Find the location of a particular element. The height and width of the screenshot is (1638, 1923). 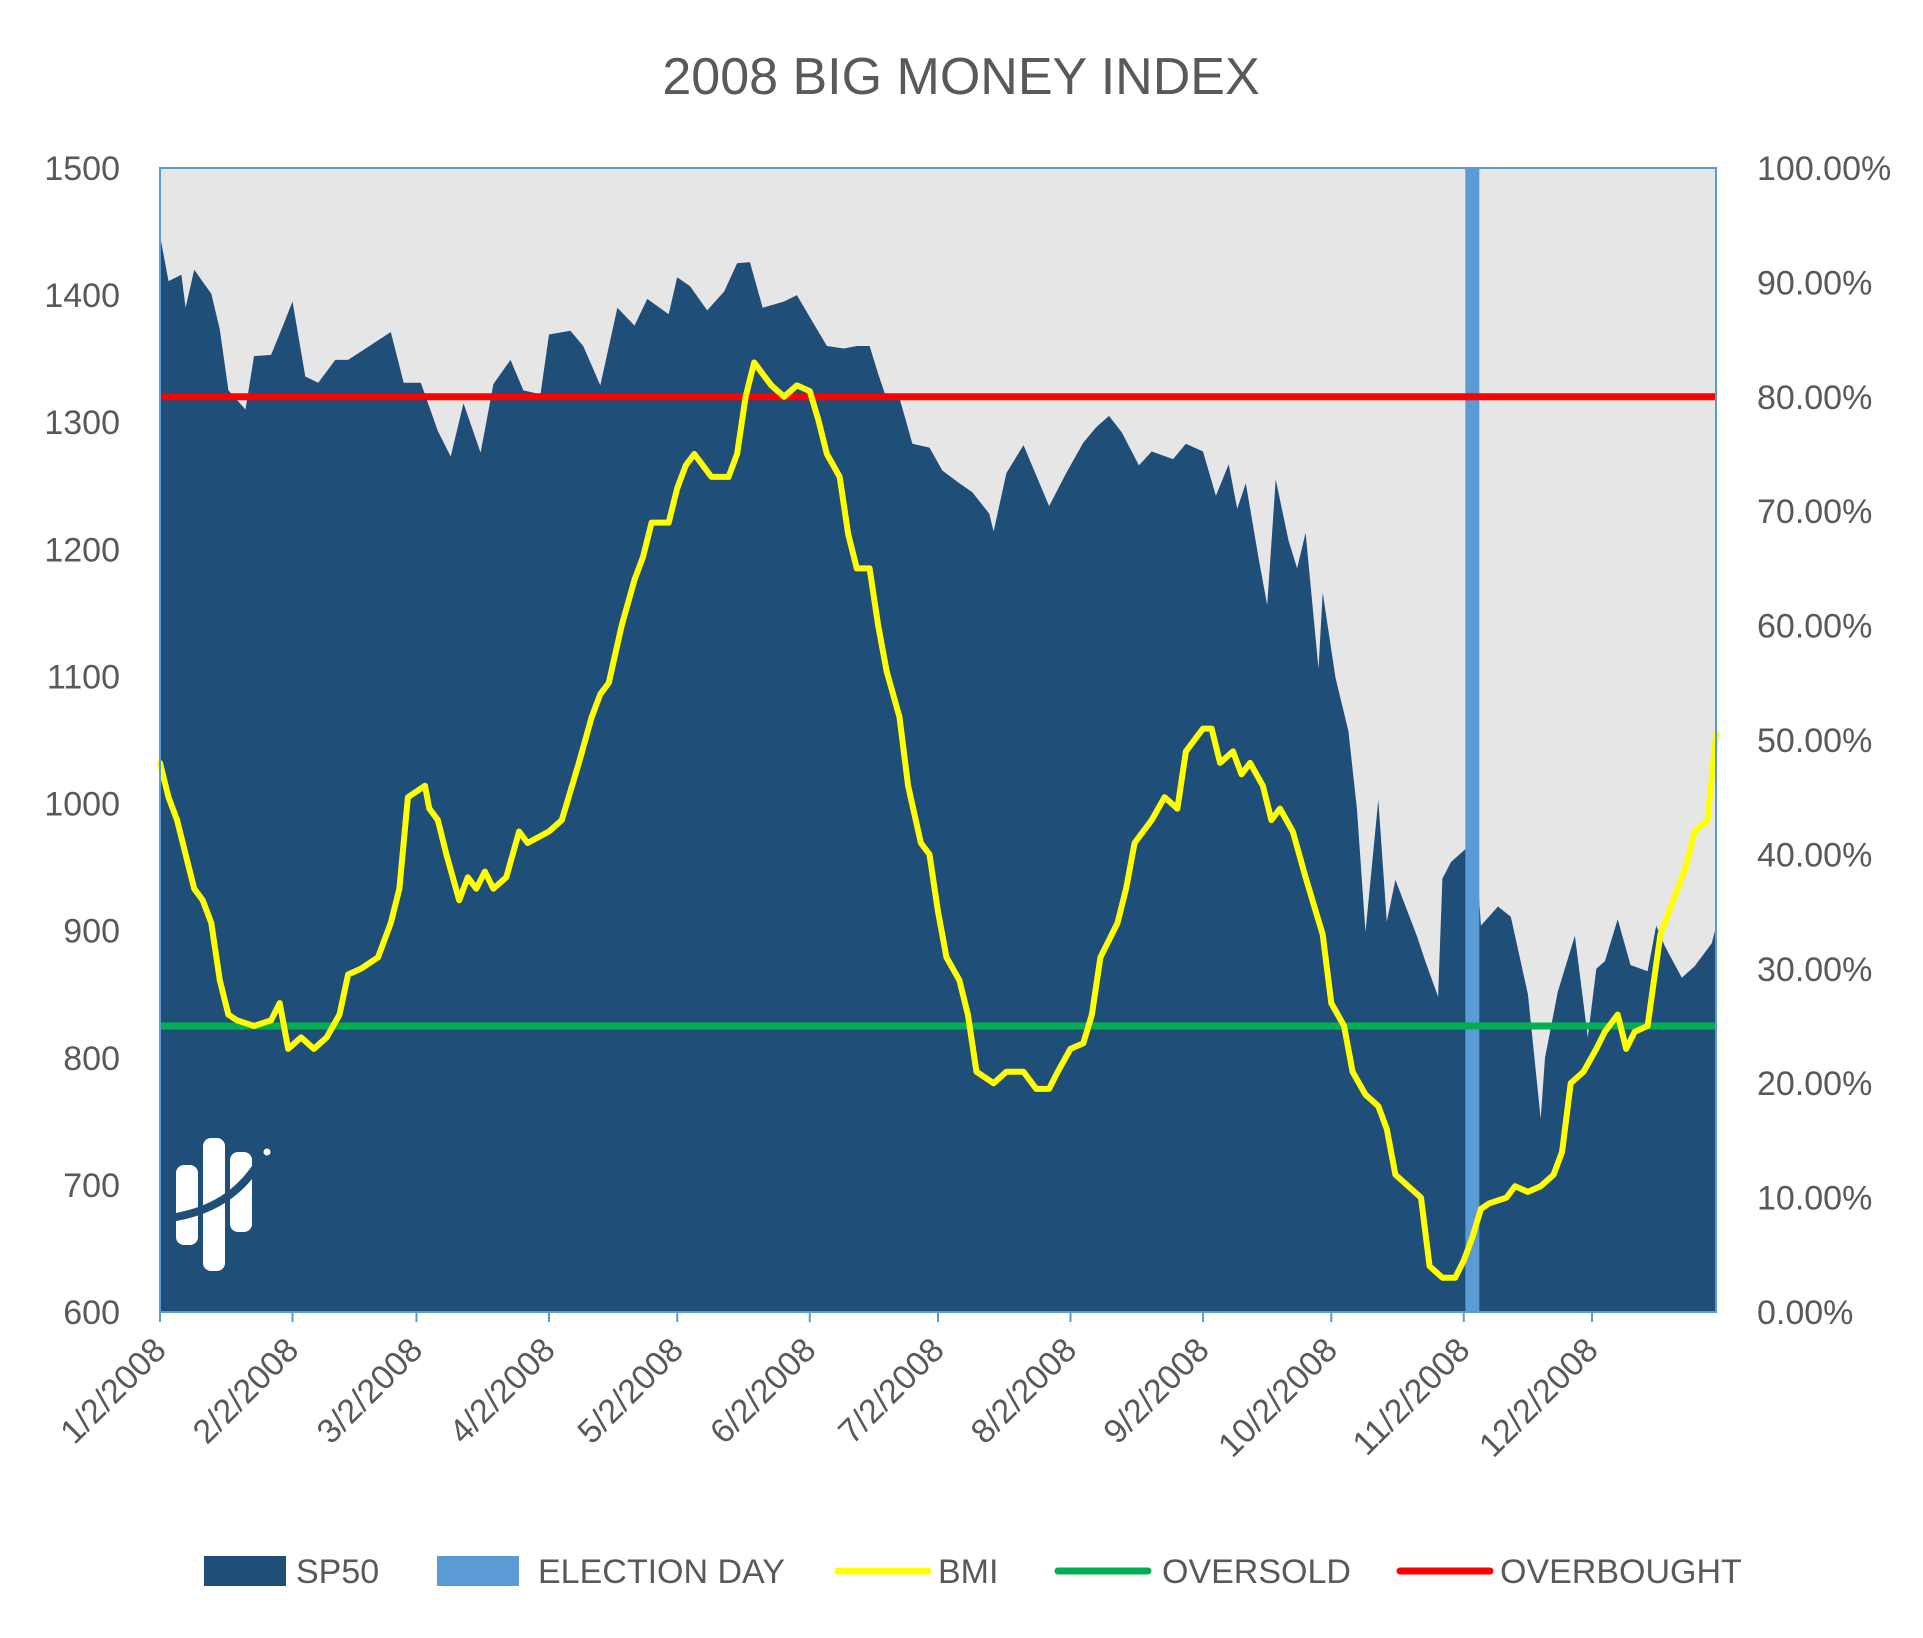

legend-label-oversold: OVERSOLD is located at coordinates (1256, 1572).